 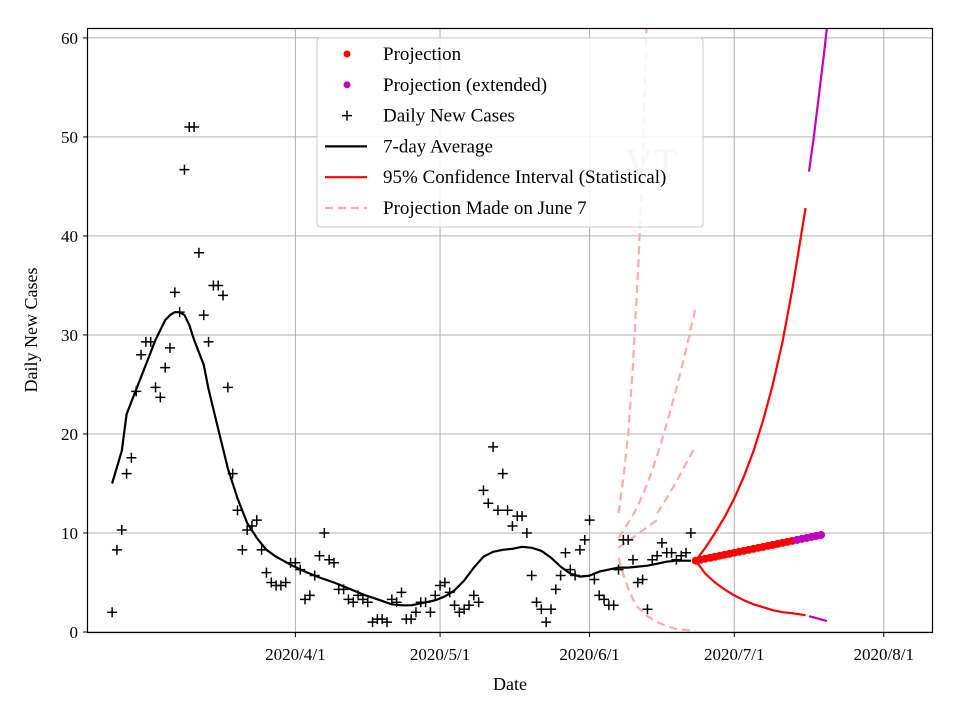 I want to click on x-tick-label: 2020/4/1, so click(x=295, y=654).